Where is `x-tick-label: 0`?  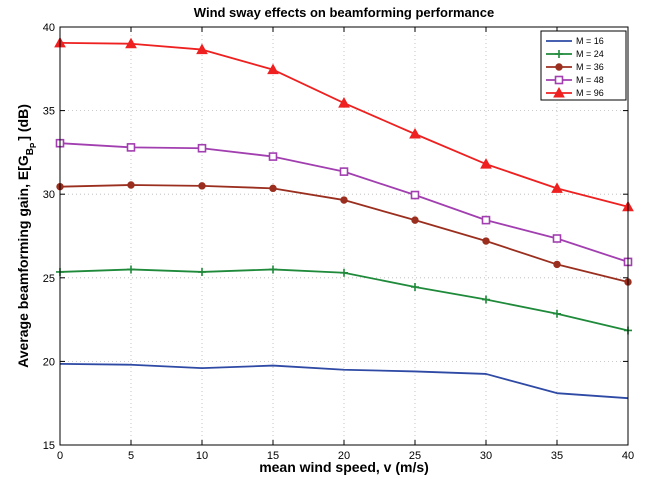 x-tick-label: 0 is located at coordinates (60, 456).